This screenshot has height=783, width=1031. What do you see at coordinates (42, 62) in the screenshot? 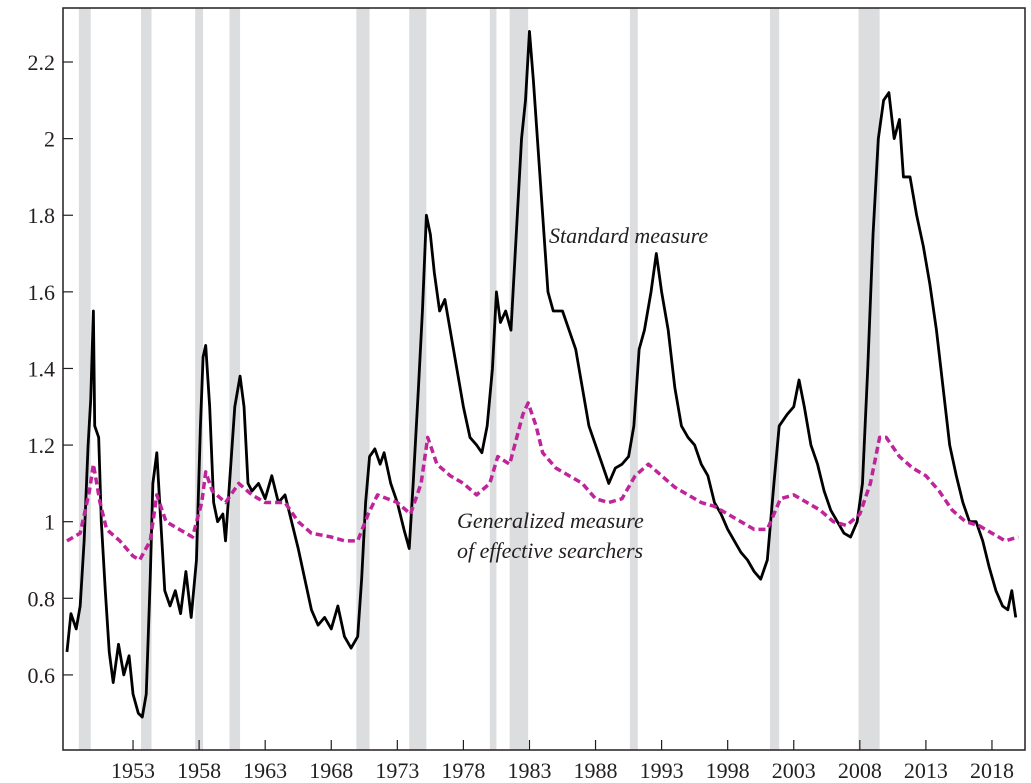
I see `y-tick-label: 2.2` at bounding box center [42, 62].